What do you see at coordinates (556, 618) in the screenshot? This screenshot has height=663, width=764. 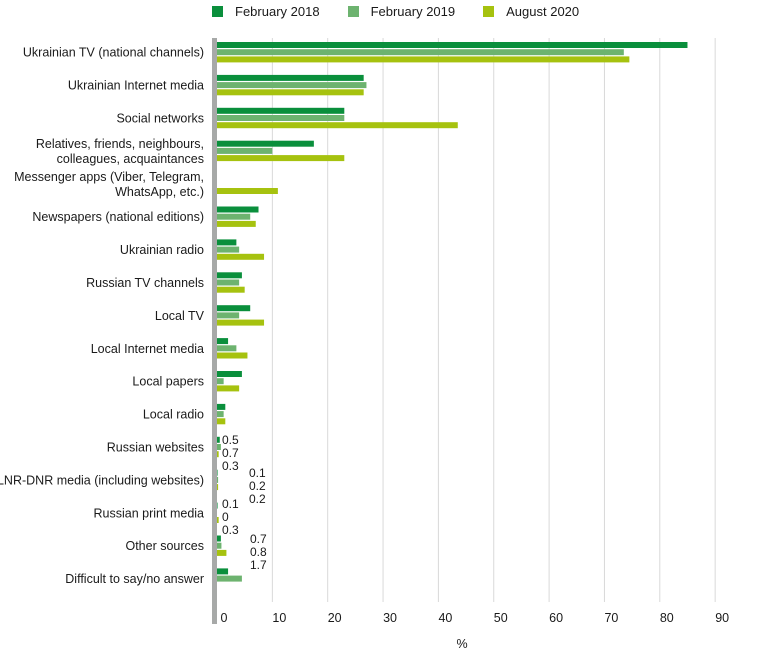 I see `x-tick-label: 60` at bounding box center [556, 618].